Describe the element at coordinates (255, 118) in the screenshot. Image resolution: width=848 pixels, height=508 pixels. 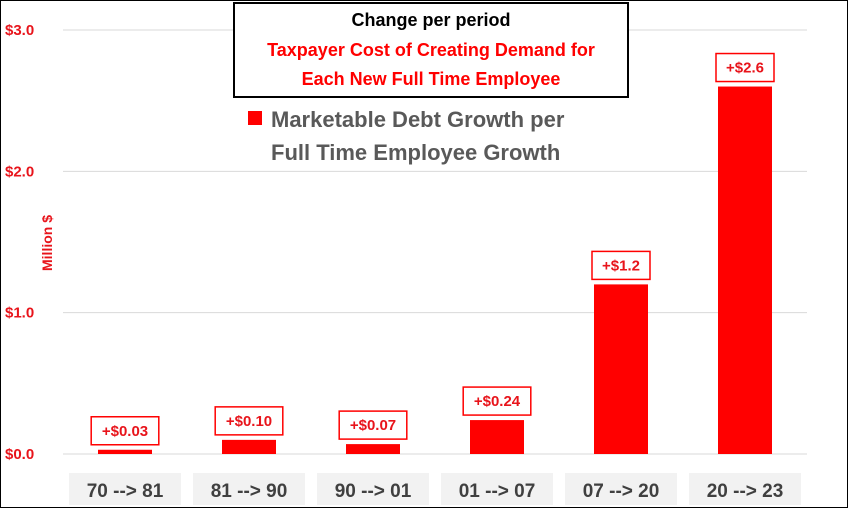
I see `legend-swatch` at that location.